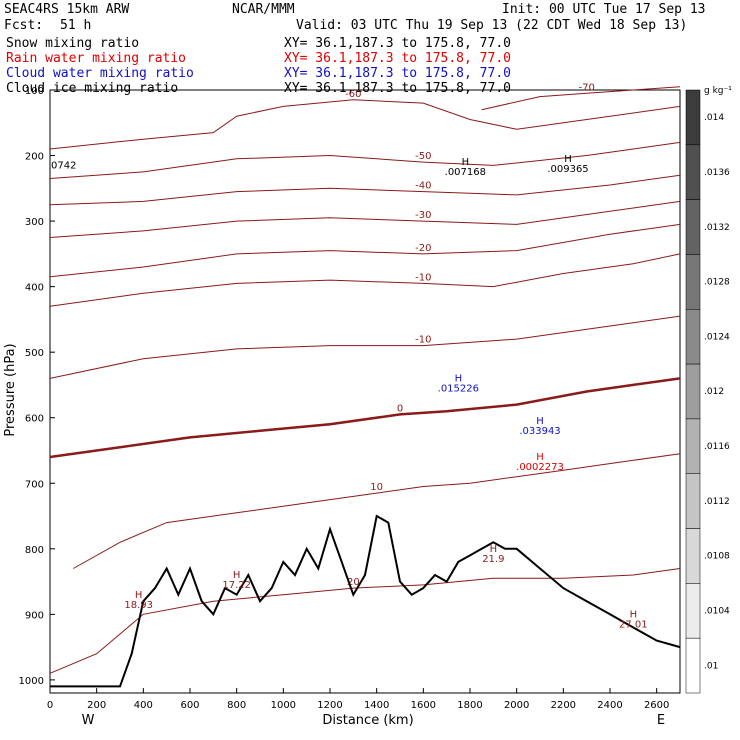 The width and height of the screenshot is (740, 740). I want to click on colorbar-label: .0108, so click(717, 557).